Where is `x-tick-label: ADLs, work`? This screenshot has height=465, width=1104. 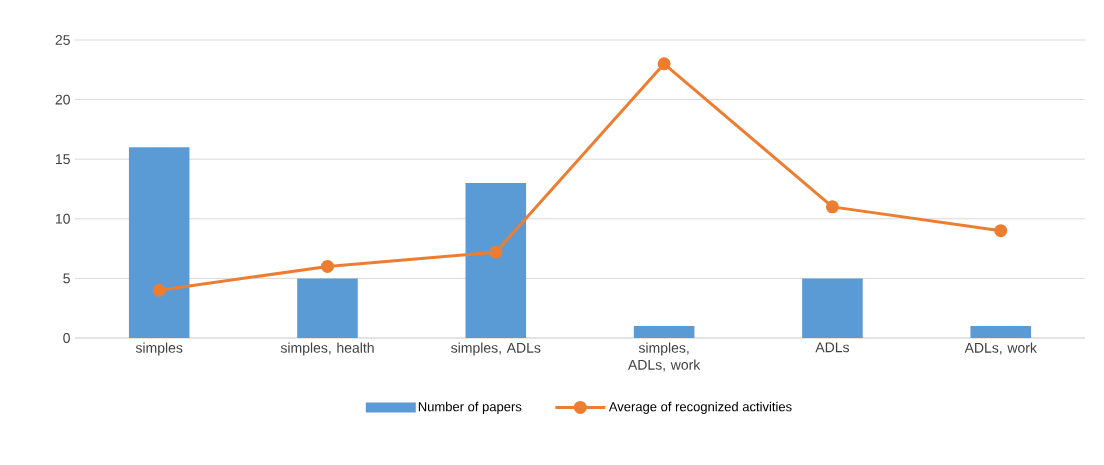 x-tick-label: ADLs, work is located at coordinates (1000, 348).